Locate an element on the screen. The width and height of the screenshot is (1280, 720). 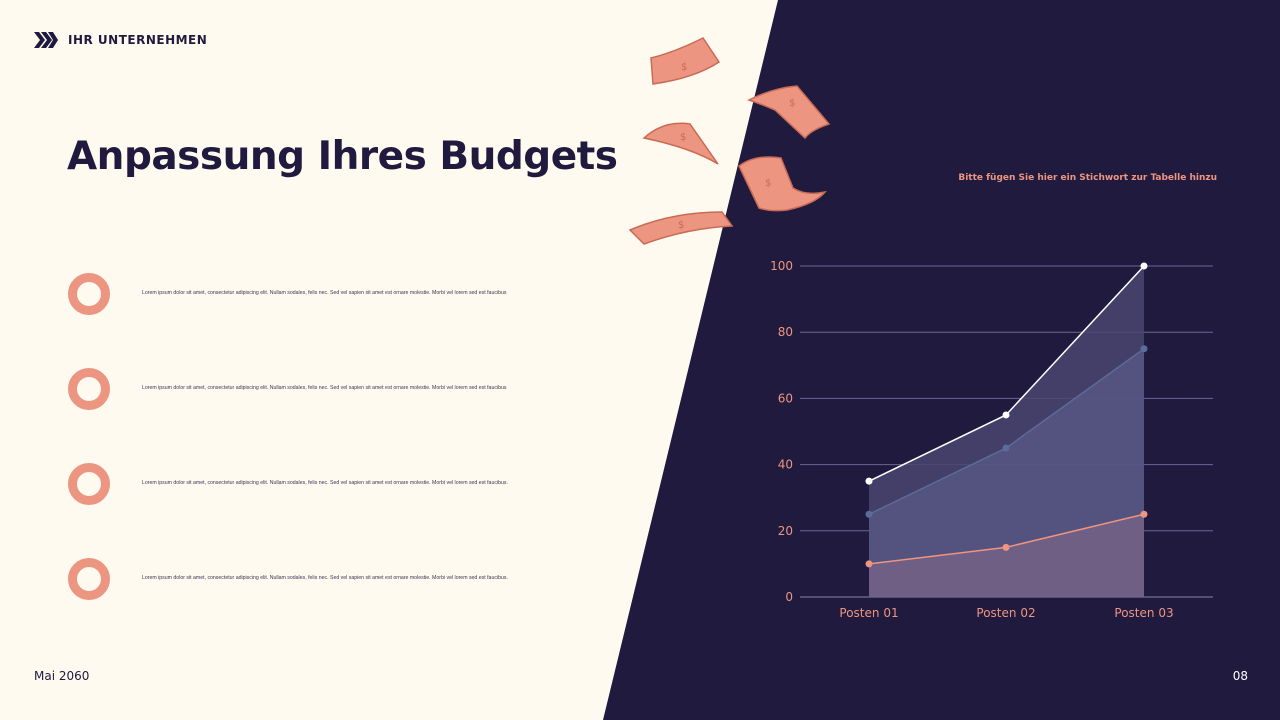
y-tick-label: 0 is located at coordinates (789, 597).